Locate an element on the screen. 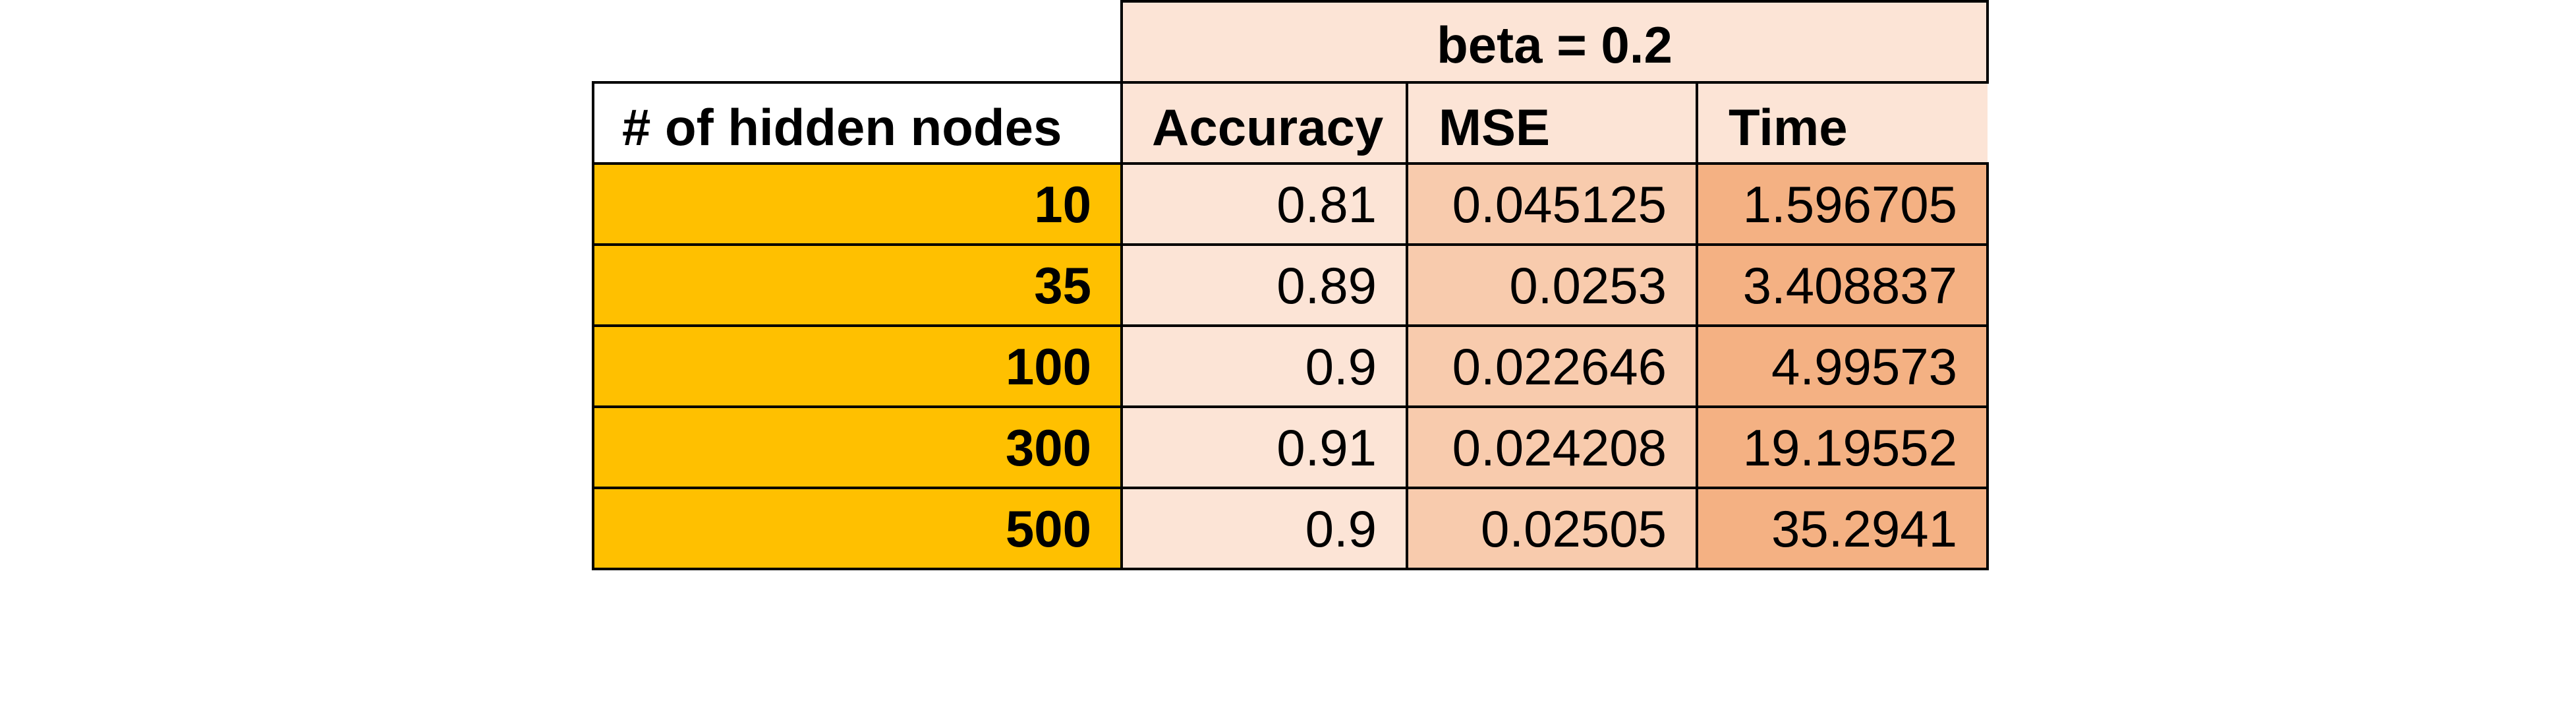 This screenshot has width=2576, height=716. table-row: 500 0.9 0.02505 35.2941 is located at coordinates (1291, 528).